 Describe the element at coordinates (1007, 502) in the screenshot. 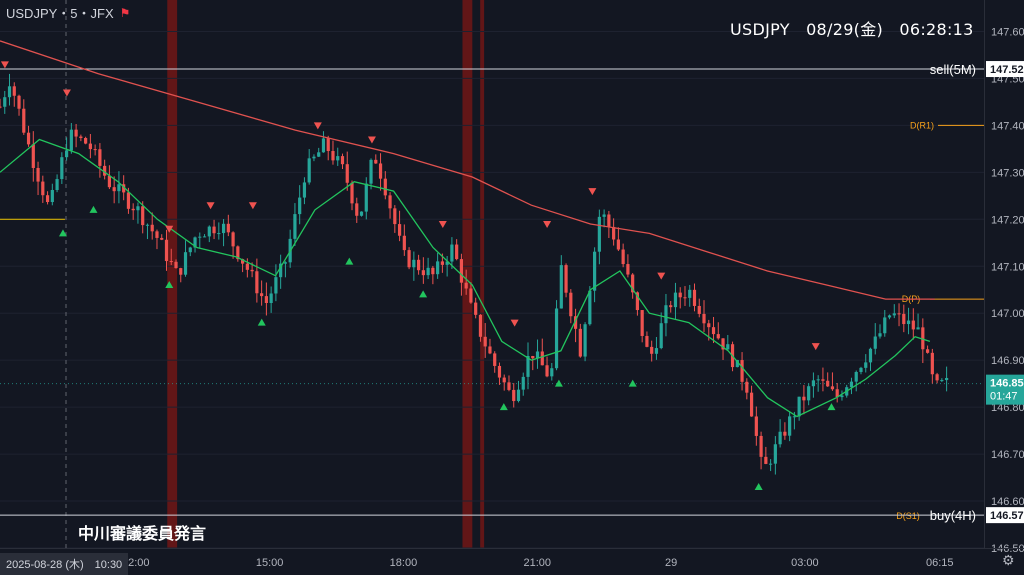

I see `price-tick-label: 146.60` at that location.